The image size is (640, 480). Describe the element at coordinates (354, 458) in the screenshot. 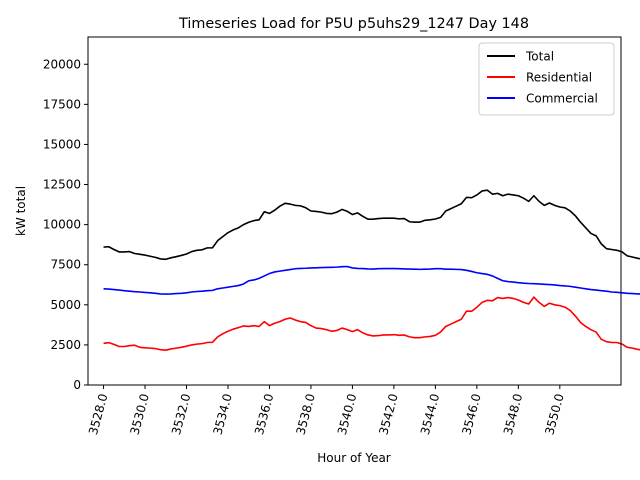

I see `x-axis-label: Hour of Year` at that location.